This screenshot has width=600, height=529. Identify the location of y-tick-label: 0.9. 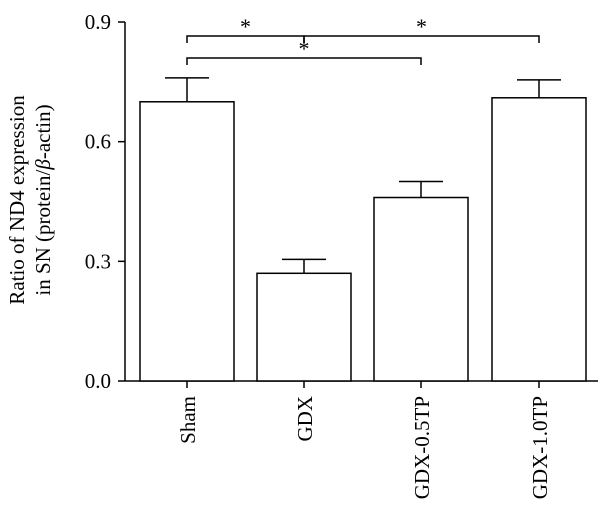
(98, 22).